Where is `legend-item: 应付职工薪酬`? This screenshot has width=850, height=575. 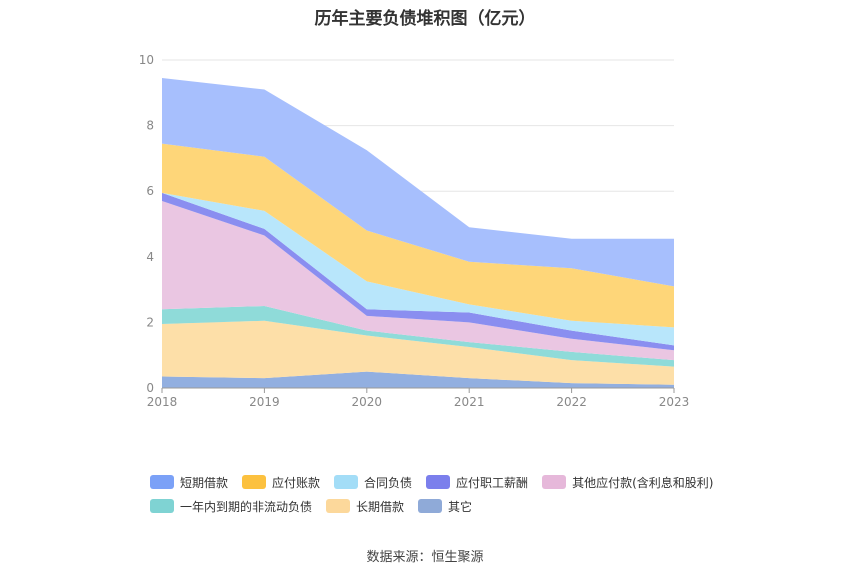 legend-item: 应付职工薪酬 is located at coordinates (477, 482).